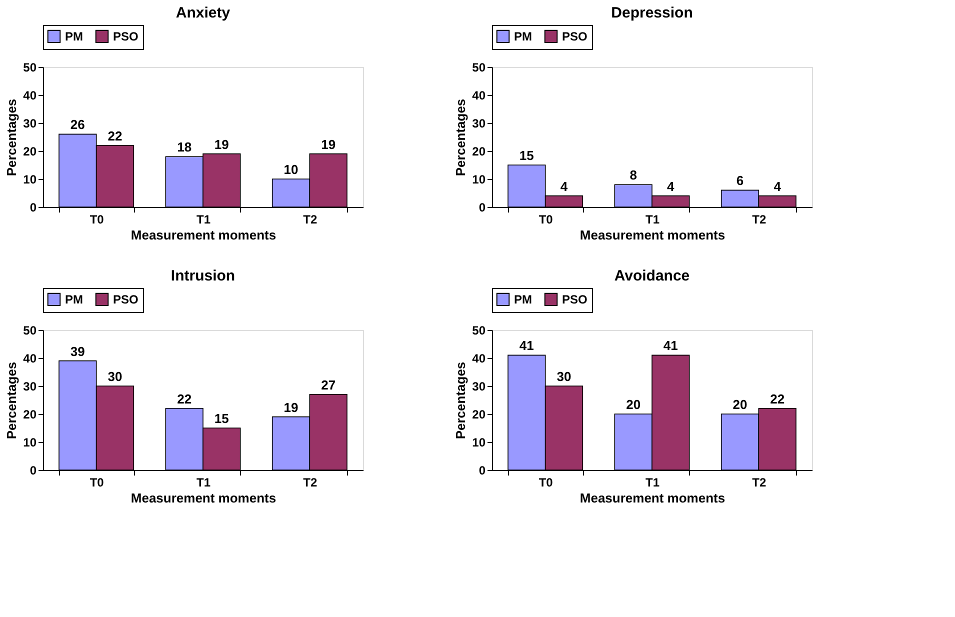 Image resolution: width=955 pixels, height=617 pixels. I want to click on data-label: 6, so click(740, 180).